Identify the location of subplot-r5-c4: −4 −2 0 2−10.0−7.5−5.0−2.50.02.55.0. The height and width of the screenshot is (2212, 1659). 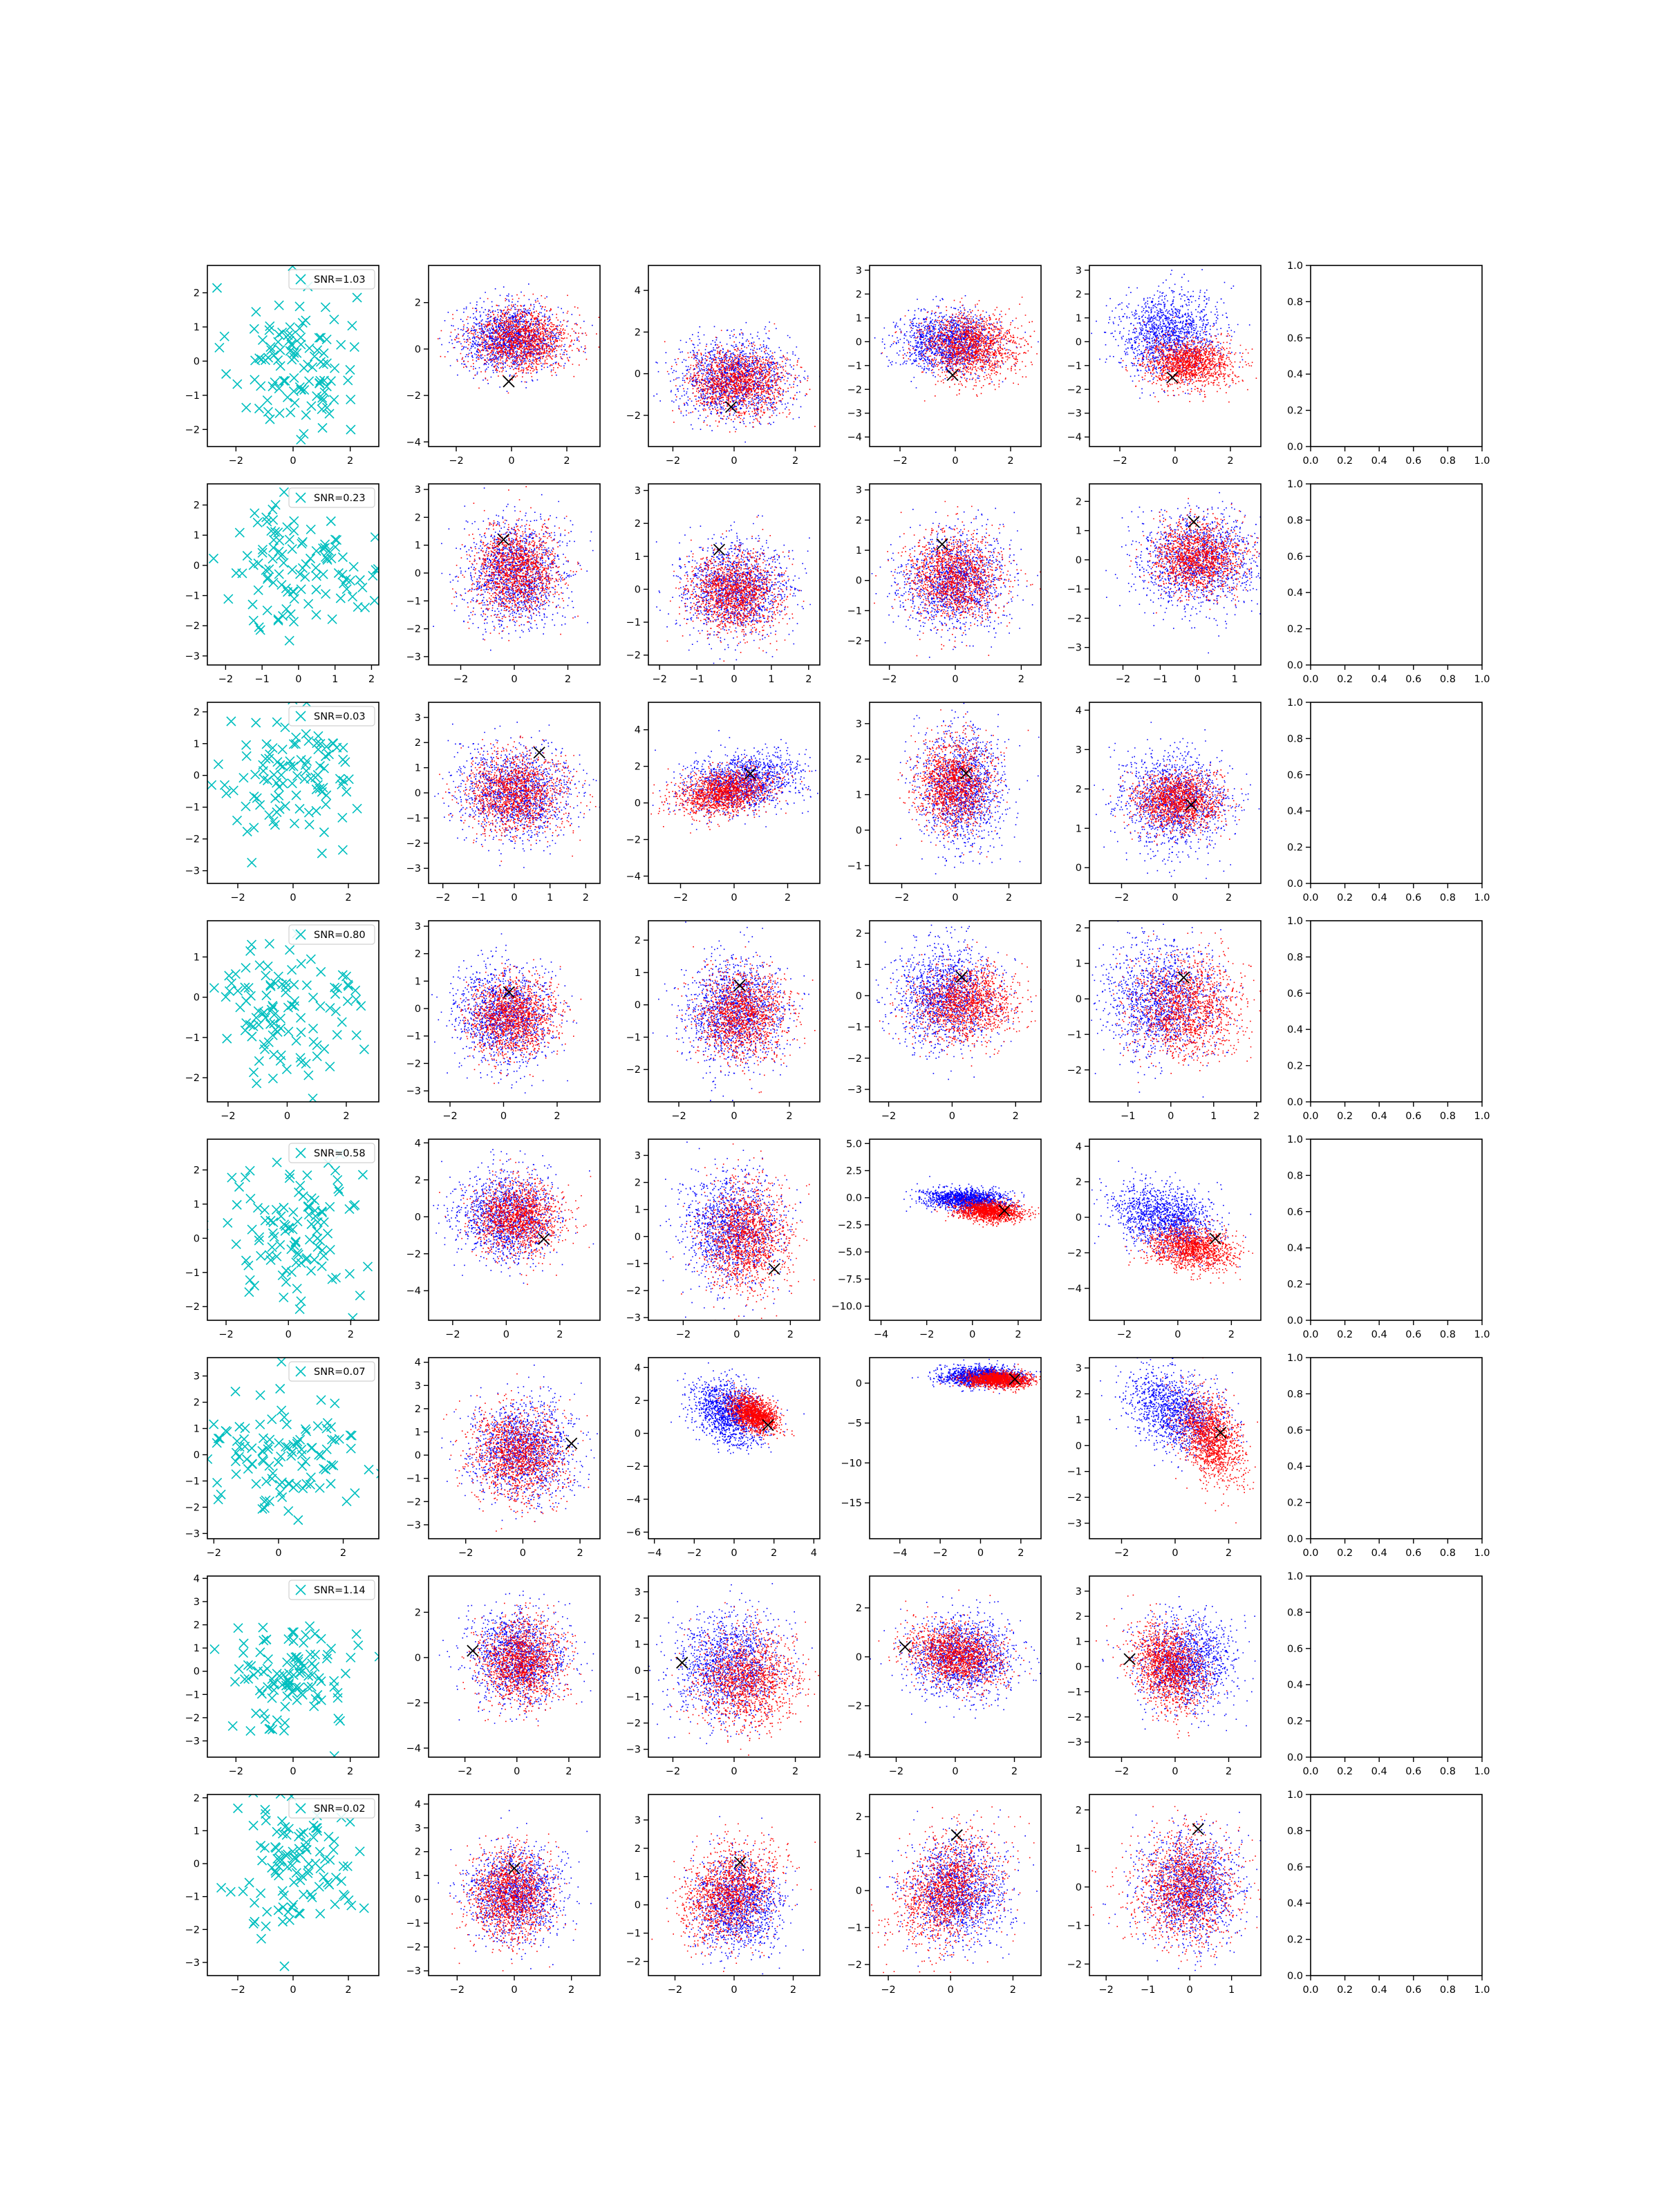
(939, 1239).